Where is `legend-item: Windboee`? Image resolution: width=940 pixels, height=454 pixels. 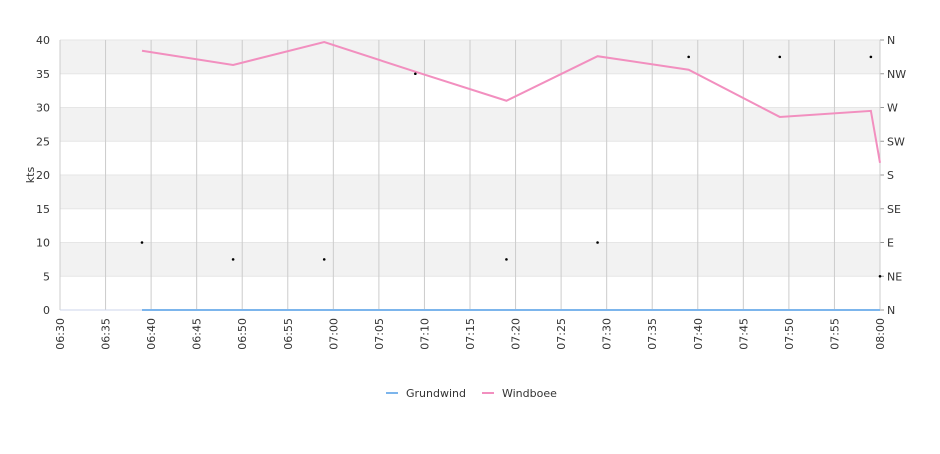
legend-item: Windboee is located at coordinates (519, 393).